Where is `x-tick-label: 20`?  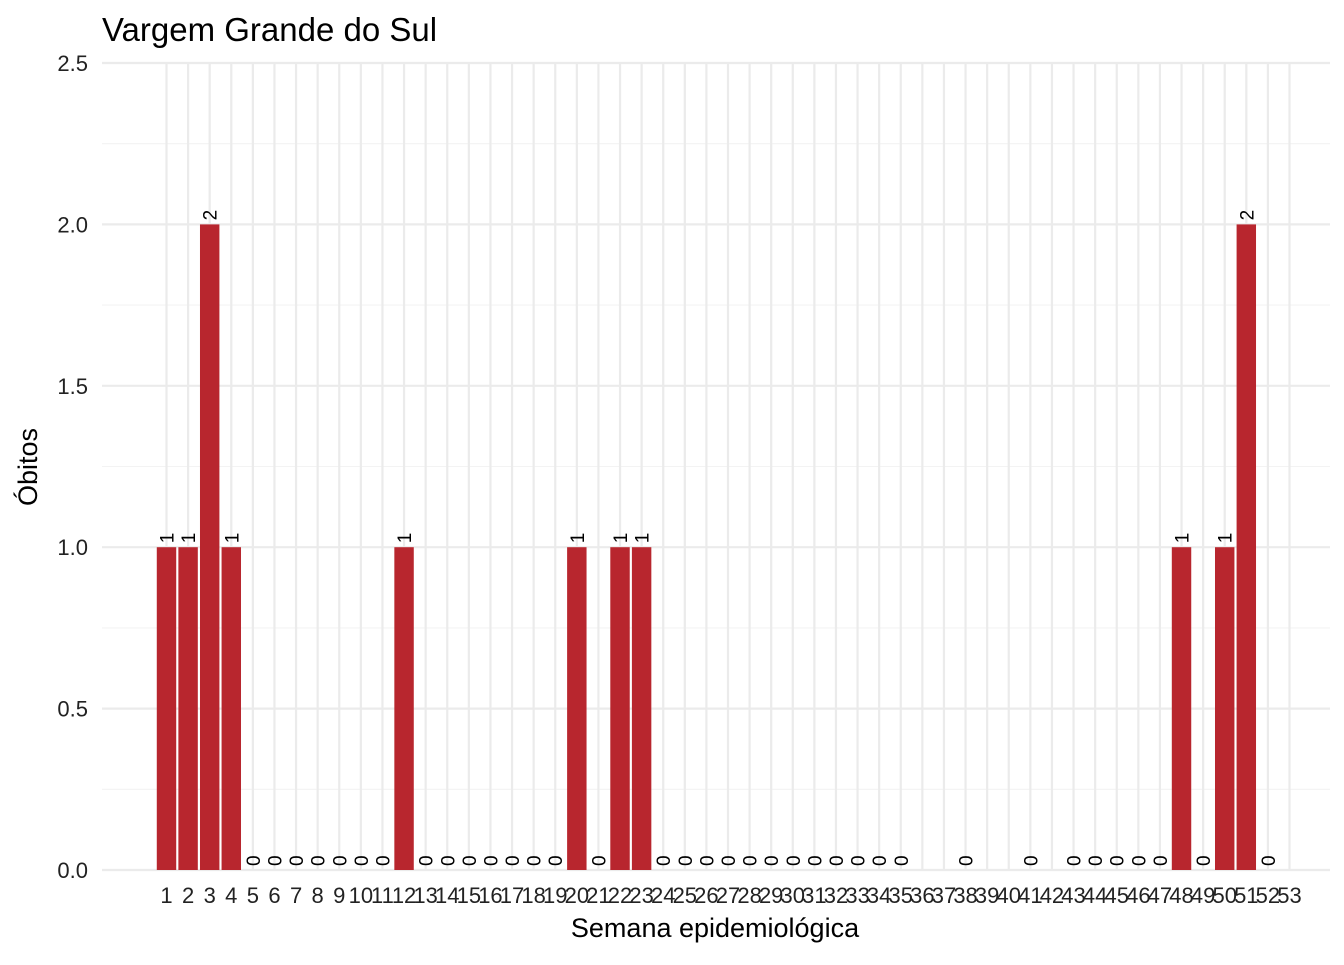
x-tick-label: 20 is located at coordinates (577, 895).